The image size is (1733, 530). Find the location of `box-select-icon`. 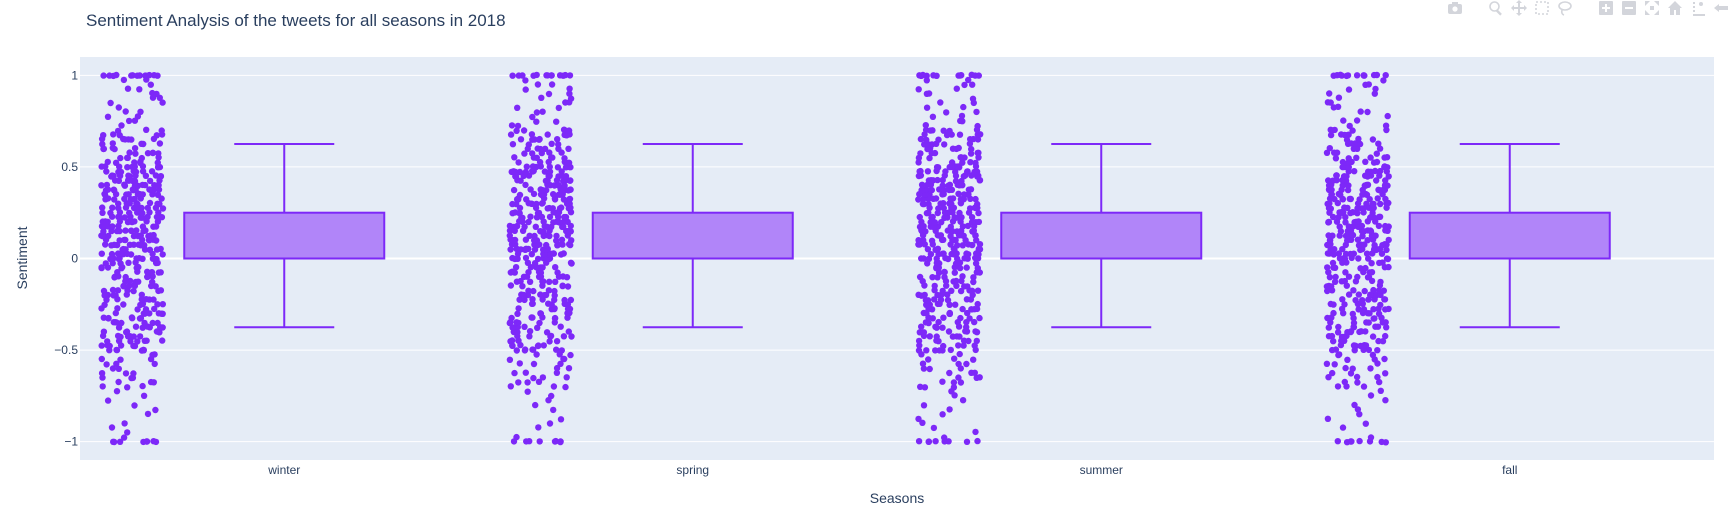

box-select-icon is located at coordinates (1541, 8).